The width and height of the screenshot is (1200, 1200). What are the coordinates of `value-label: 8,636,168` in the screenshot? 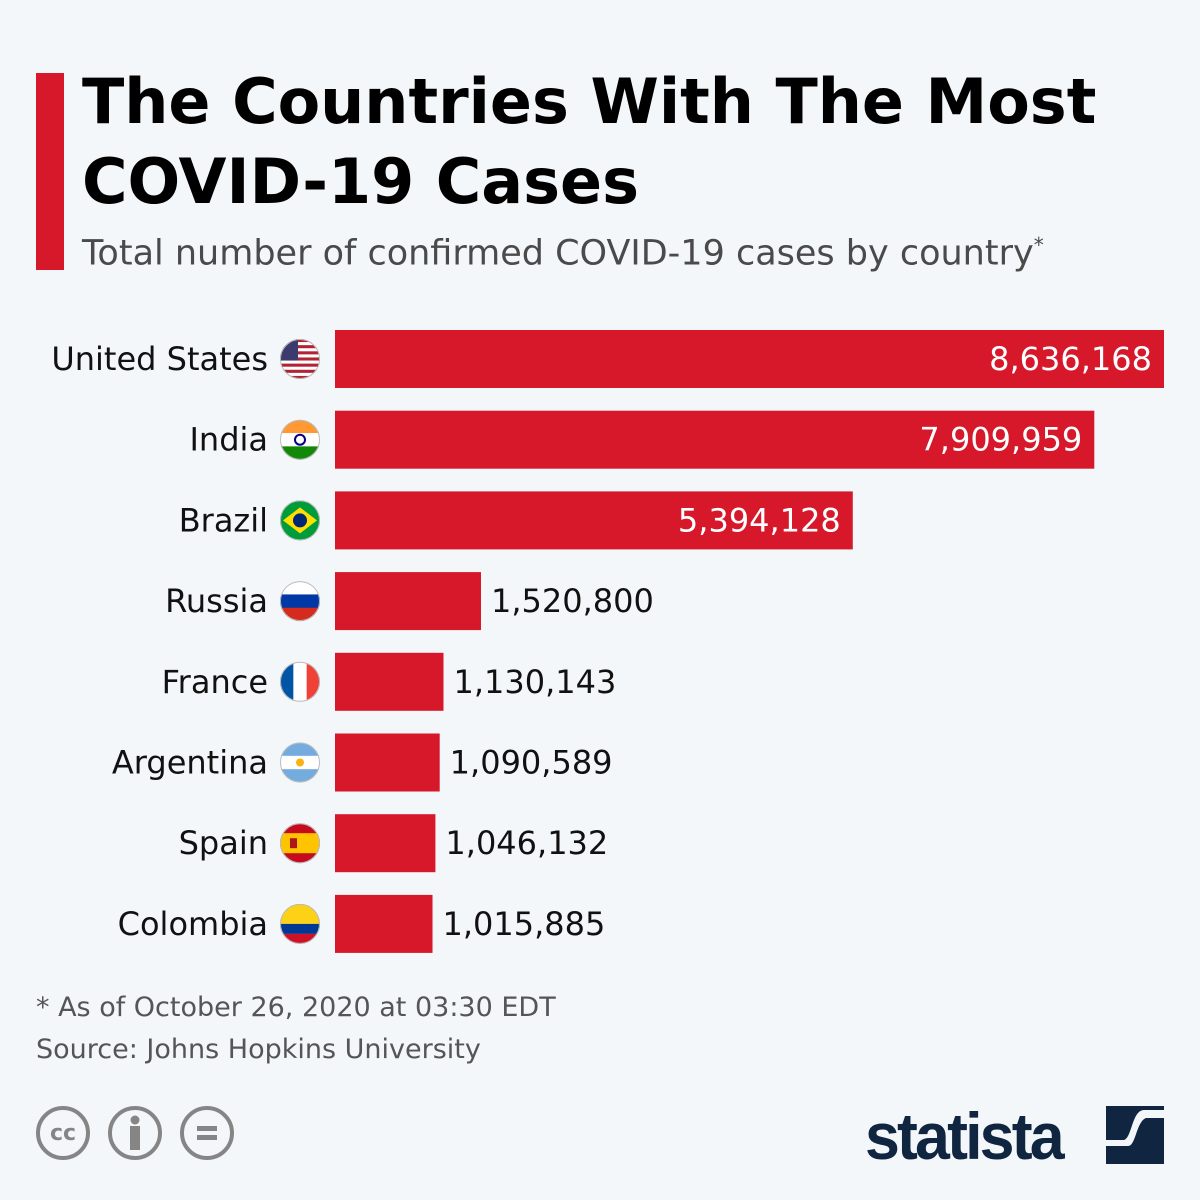 It's located at (1070, 359).